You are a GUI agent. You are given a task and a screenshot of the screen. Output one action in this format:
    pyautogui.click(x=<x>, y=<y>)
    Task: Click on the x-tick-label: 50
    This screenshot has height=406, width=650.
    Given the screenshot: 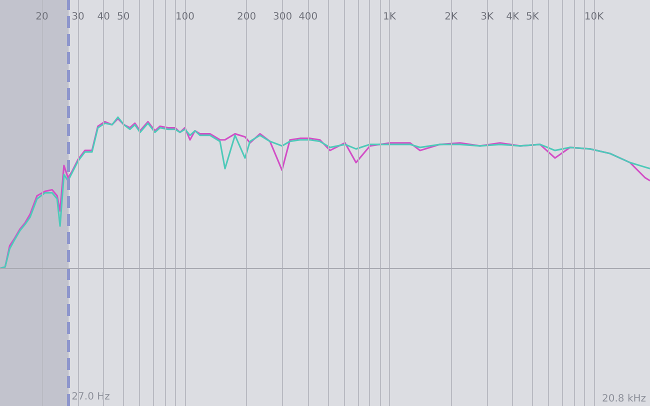 What is the action you would take?
    pyautogui.click(x=123, y=17)
    